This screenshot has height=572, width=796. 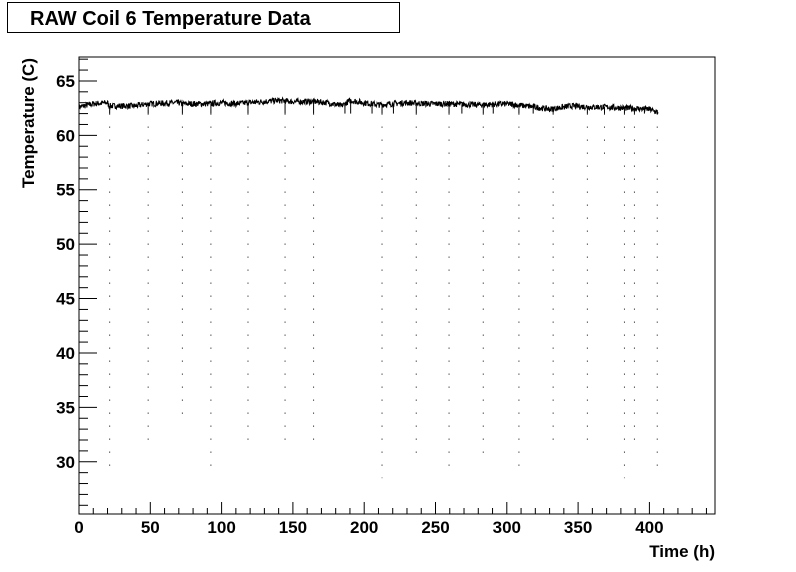 What do you see at coordinates (65, 81) in the screenshot?
I see `y-tick-label: 65` at bounding box center [65, 81].